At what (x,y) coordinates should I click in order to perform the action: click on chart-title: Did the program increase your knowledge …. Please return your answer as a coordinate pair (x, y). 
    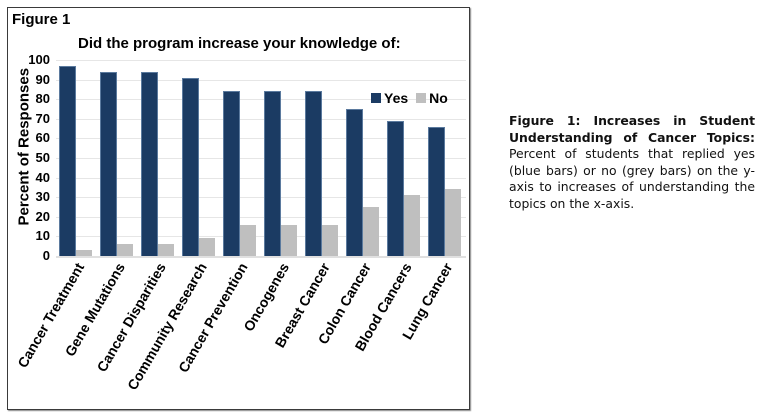
    Looking at the image, I should click on (239, 43).